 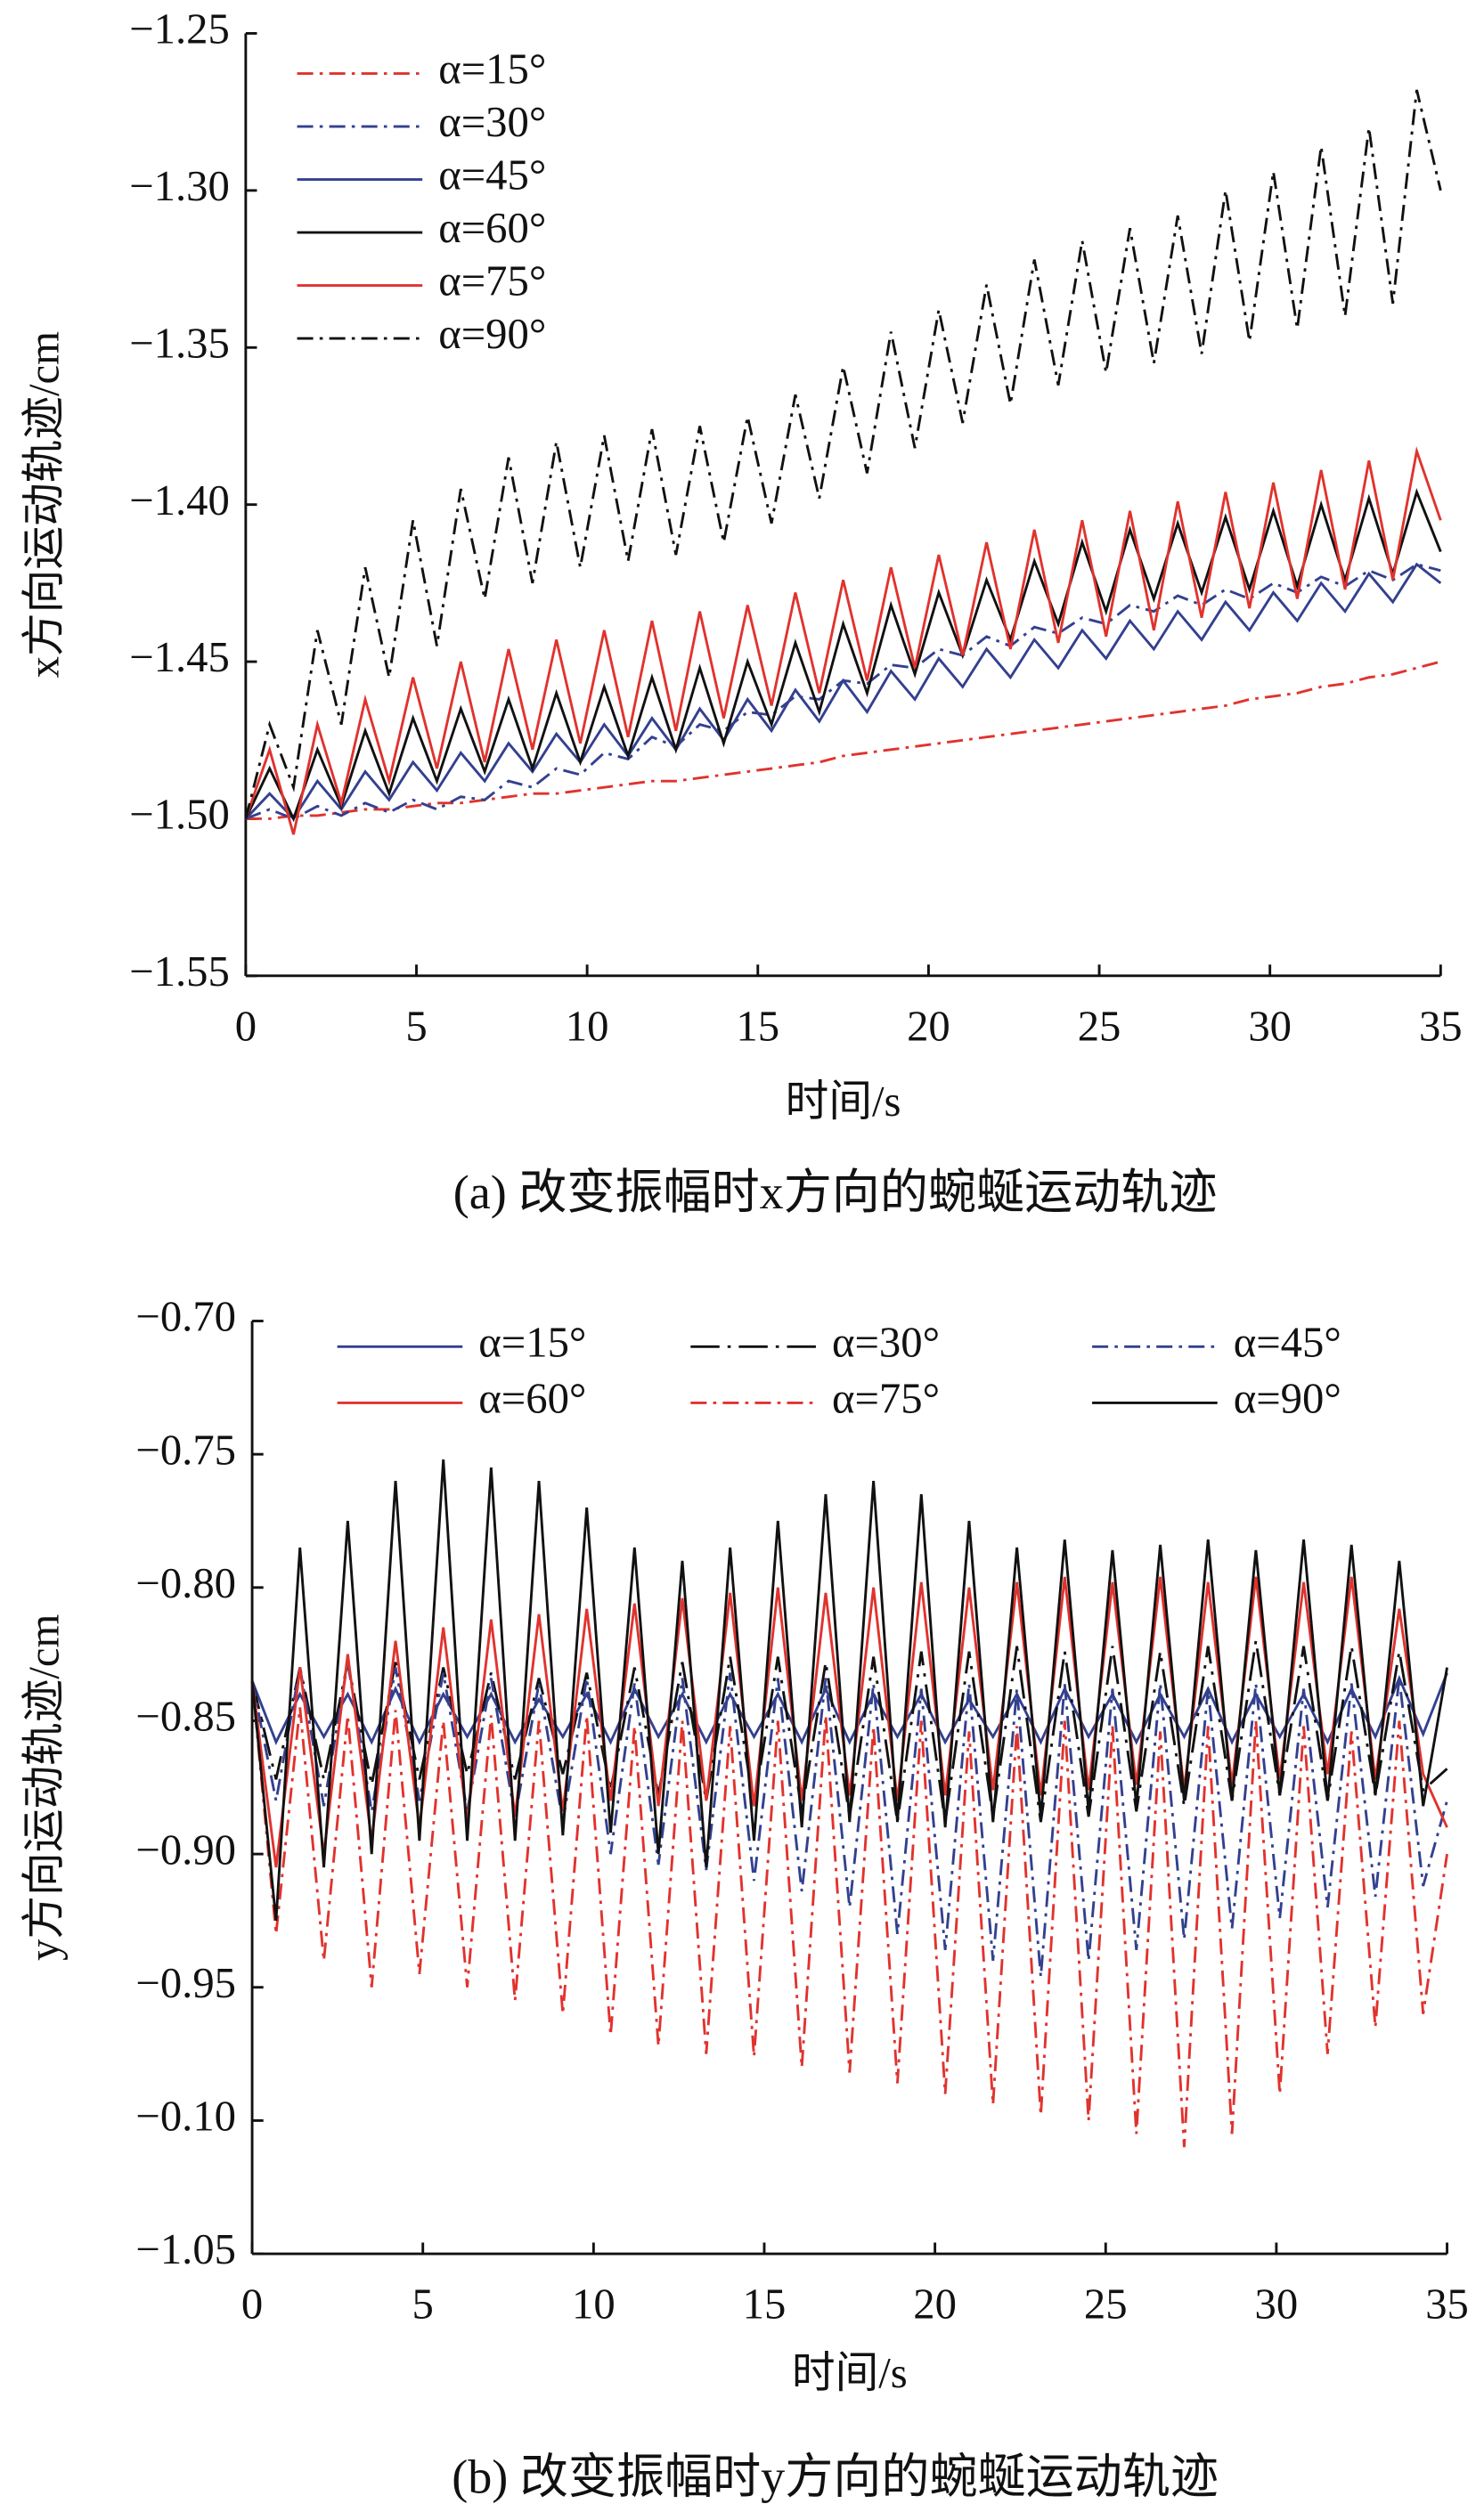 What do you see at coordinates (180, 500) in the screenshot?
I see `y-tick-label: −1.40` at bounding box center [180, 500].